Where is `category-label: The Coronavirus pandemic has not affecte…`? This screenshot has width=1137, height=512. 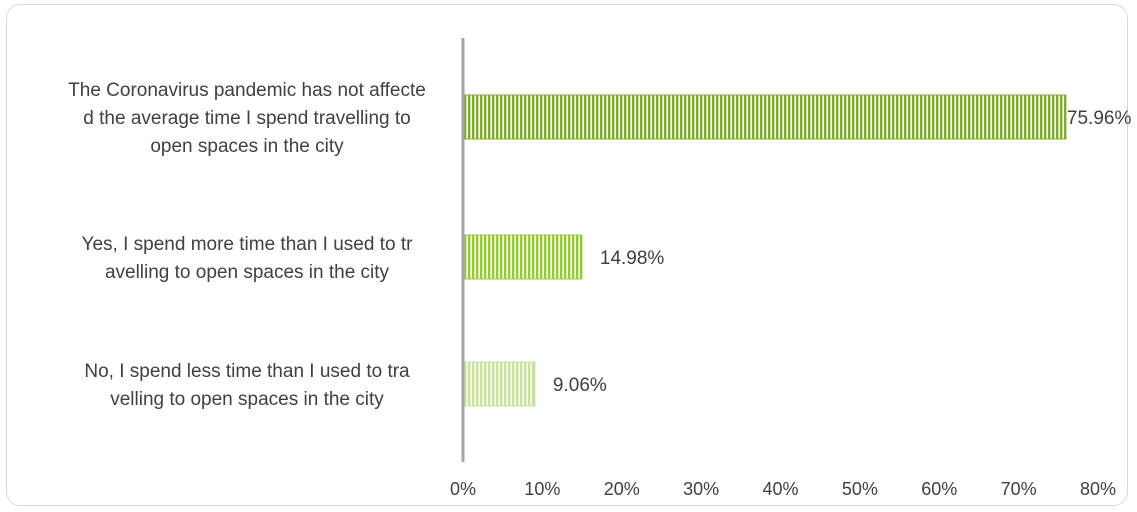
category-label: The Coronavirus pandemic has not affecte… is located at coordinates (247, 118).